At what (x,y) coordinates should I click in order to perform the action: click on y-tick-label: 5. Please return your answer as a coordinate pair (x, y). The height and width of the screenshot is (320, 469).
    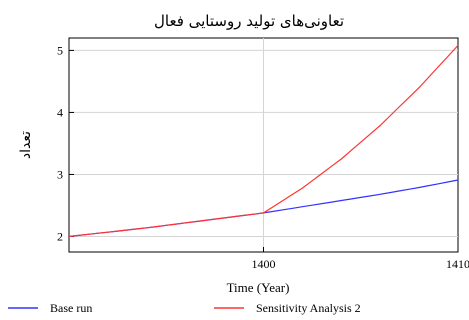
    Looking at the image, I should click on (60, 50).